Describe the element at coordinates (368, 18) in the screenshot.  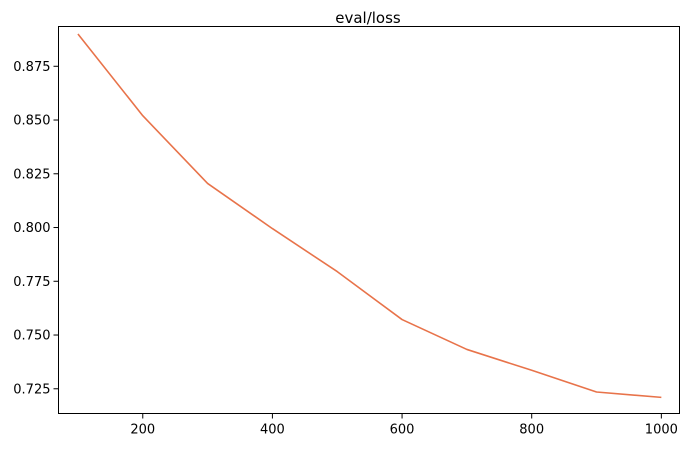
I see `chart-title: eval/loss` at that location.